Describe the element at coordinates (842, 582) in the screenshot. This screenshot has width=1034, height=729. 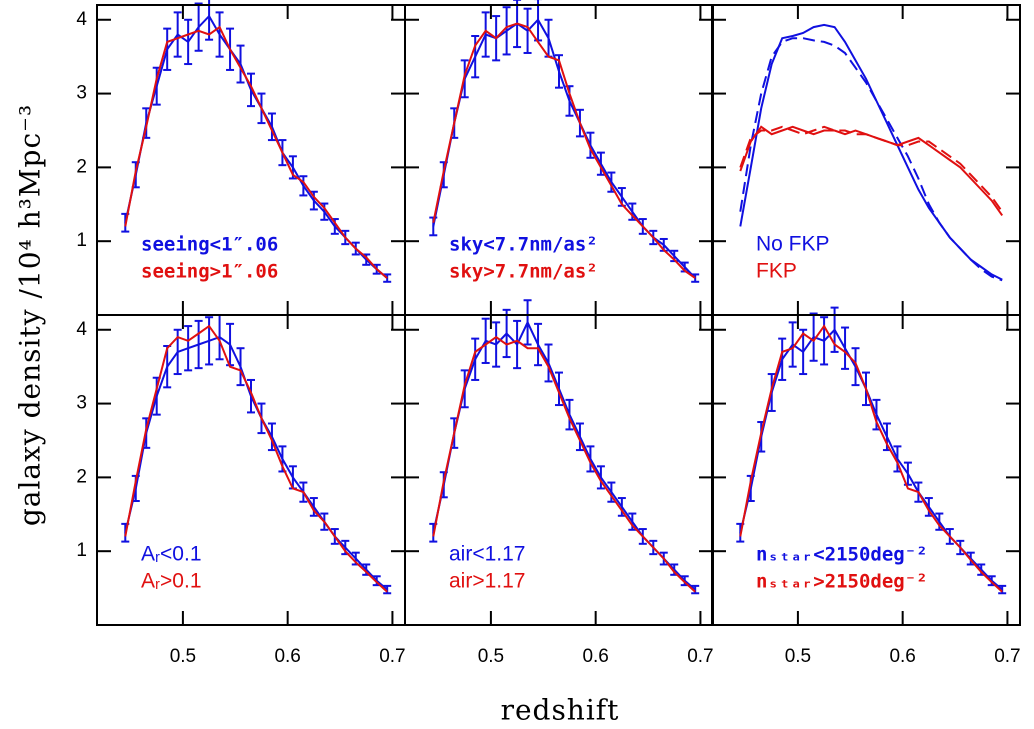
I see `legend-entry: nₛₜₐᵣ>2150deg⁻²` at that location.